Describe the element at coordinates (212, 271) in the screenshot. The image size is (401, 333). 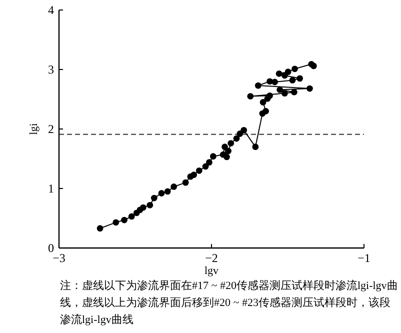
I see `x-axis-title: lgv` at that location.